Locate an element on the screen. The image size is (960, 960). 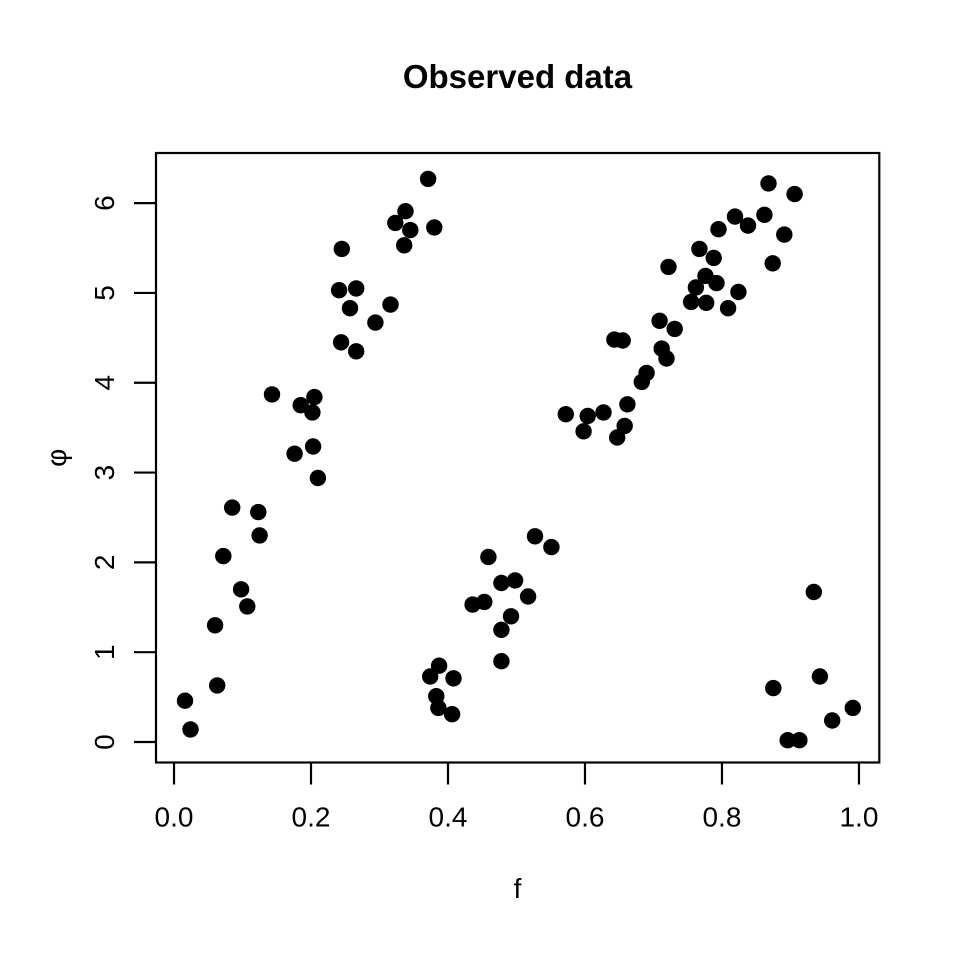
y-tick-label: 2 is located at coordinates (104, 563).